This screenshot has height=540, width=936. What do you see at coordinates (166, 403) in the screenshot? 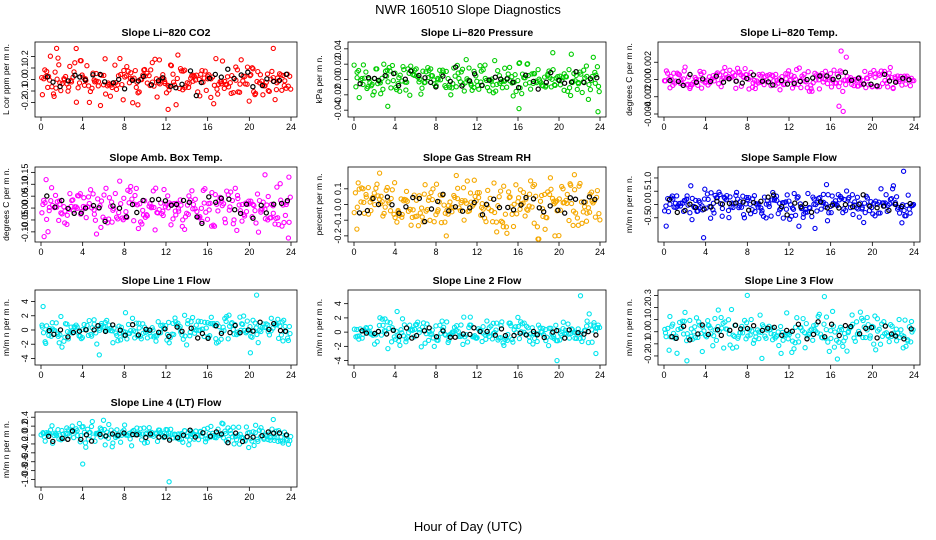
I see `panel-title: Slope Line 4 (LT) Flow` at bounding box center [166, 403].